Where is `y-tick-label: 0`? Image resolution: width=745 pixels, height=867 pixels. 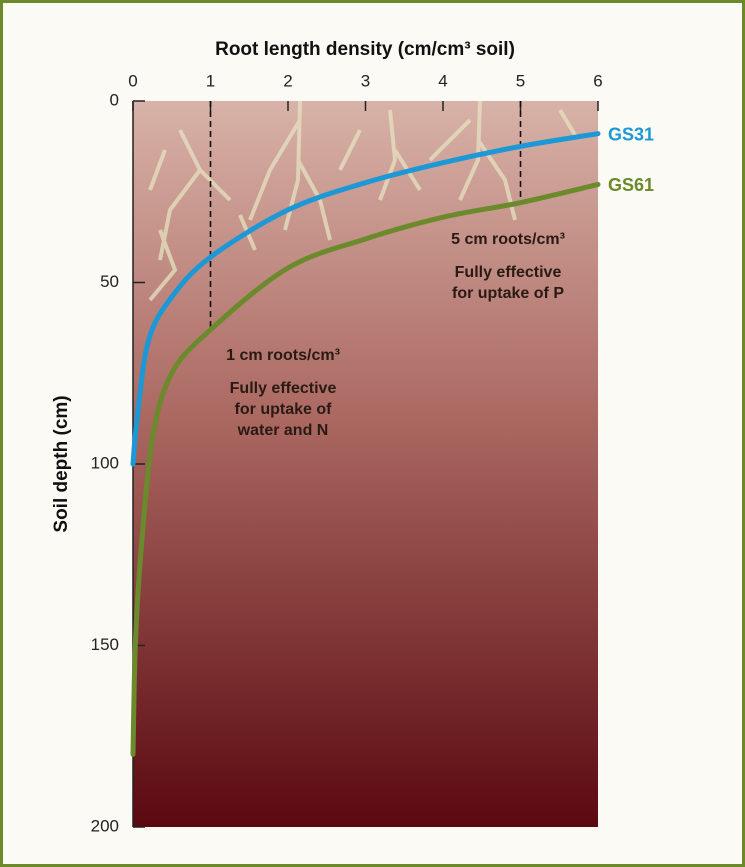
y-tick-label: 0 is located at coordinates (114, 99).